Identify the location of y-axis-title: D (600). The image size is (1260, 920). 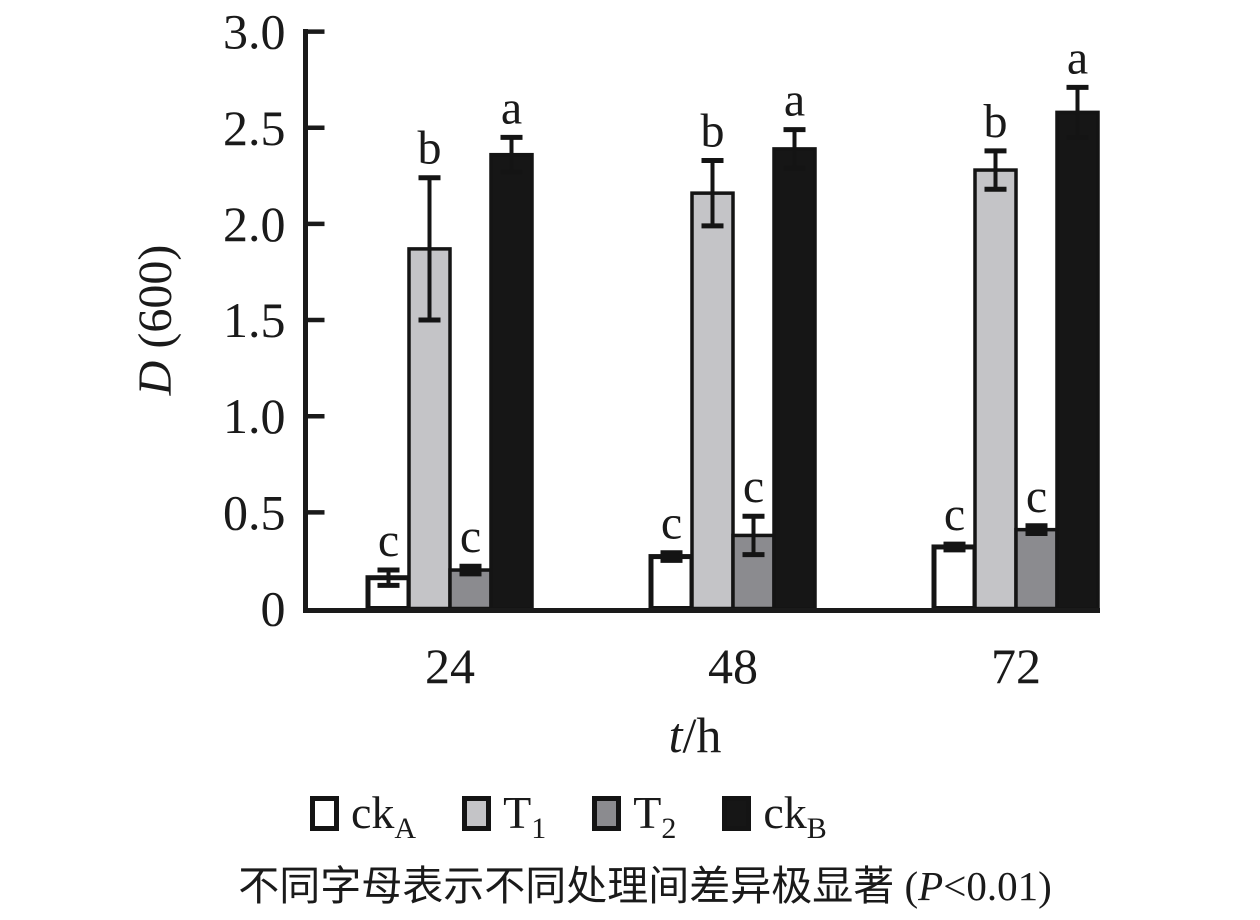
(158, 320).